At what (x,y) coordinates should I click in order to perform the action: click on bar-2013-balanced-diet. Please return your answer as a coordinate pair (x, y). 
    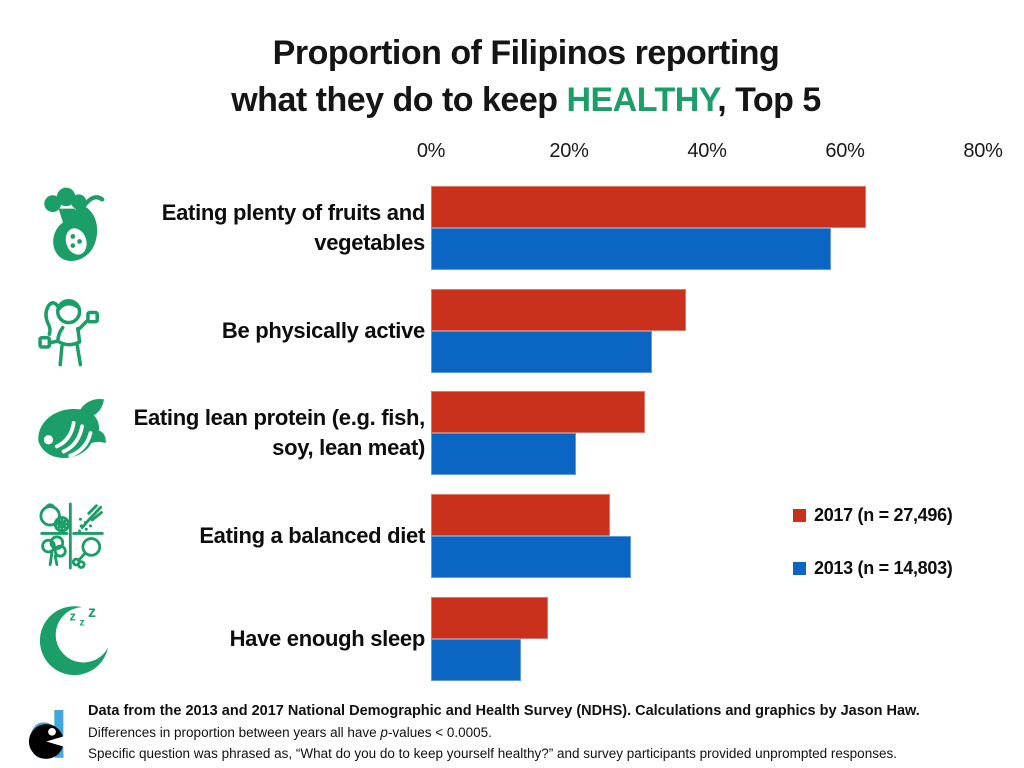
    Looking at the image, I should click on (531, 557).